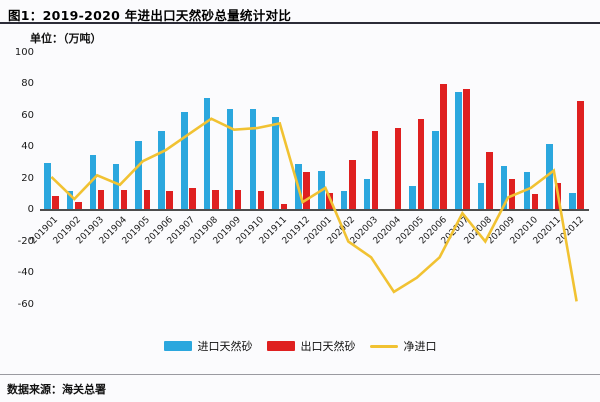 Image resolution: width=600 pixels, height=402 pixels. Describe the element at coordinates (25, 272) in the screenshot. I see `y-tick-label: -40` at that location.